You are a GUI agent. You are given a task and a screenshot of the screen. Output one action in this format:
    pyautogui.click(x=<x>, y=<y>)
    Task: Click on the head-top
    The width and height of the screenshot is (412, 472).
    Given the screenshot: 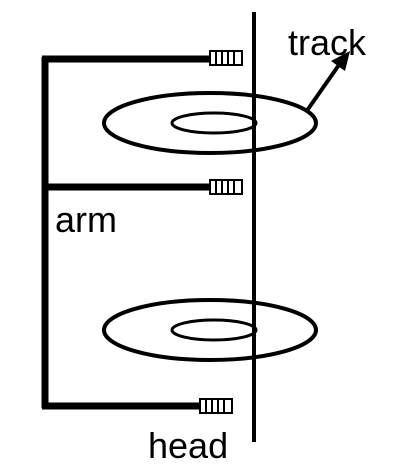 What is the action you would take?
    pyautogui.click(x=226, y=58)
    